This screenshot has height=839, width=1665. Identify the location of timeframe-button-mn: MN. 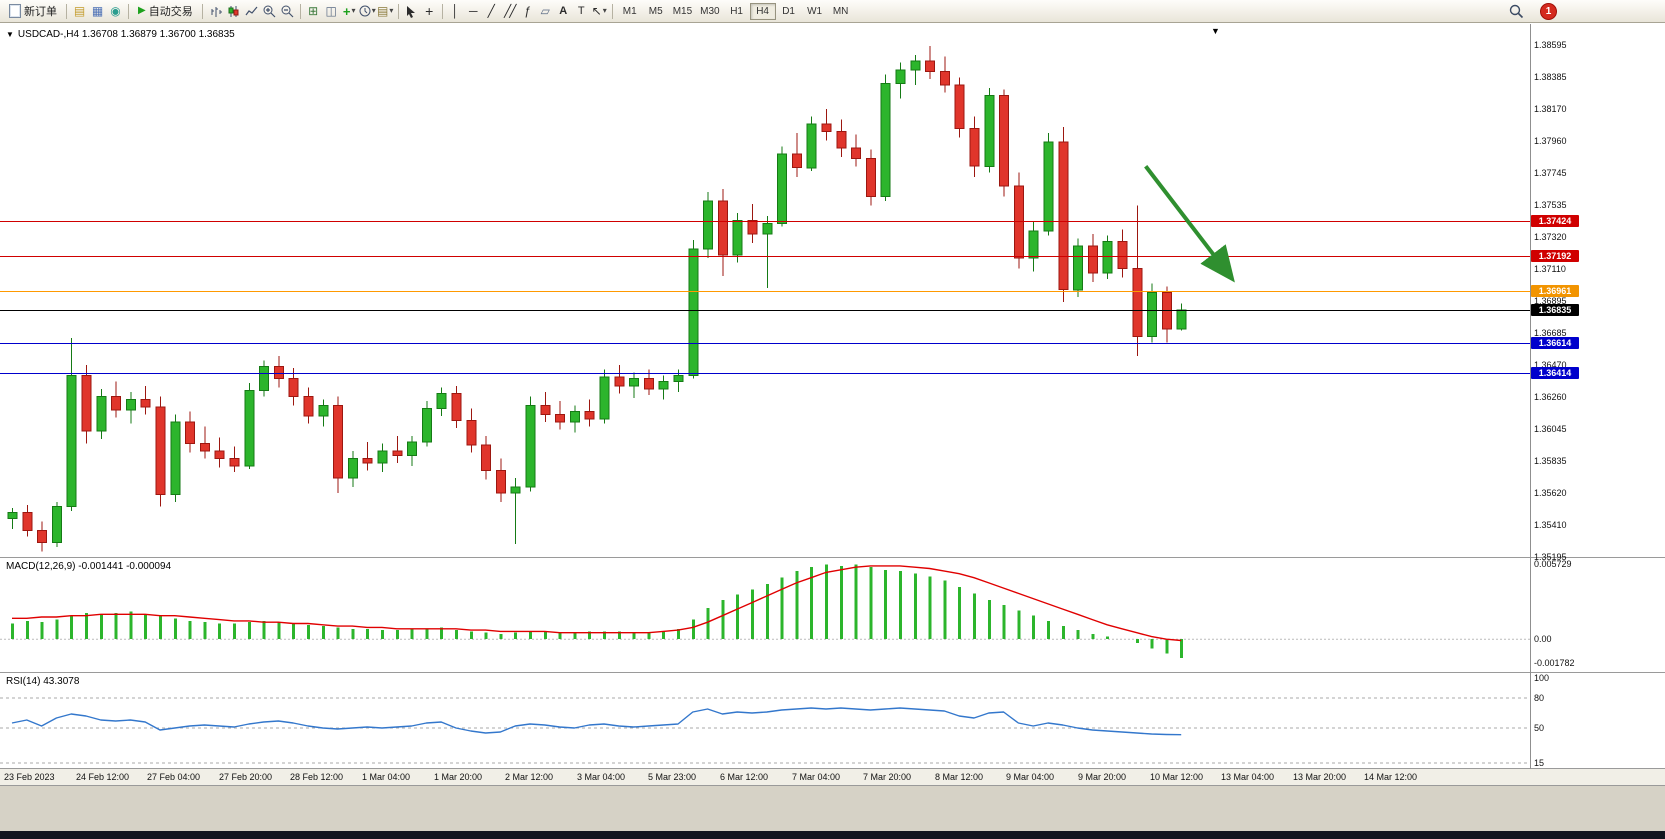
(841, 11).